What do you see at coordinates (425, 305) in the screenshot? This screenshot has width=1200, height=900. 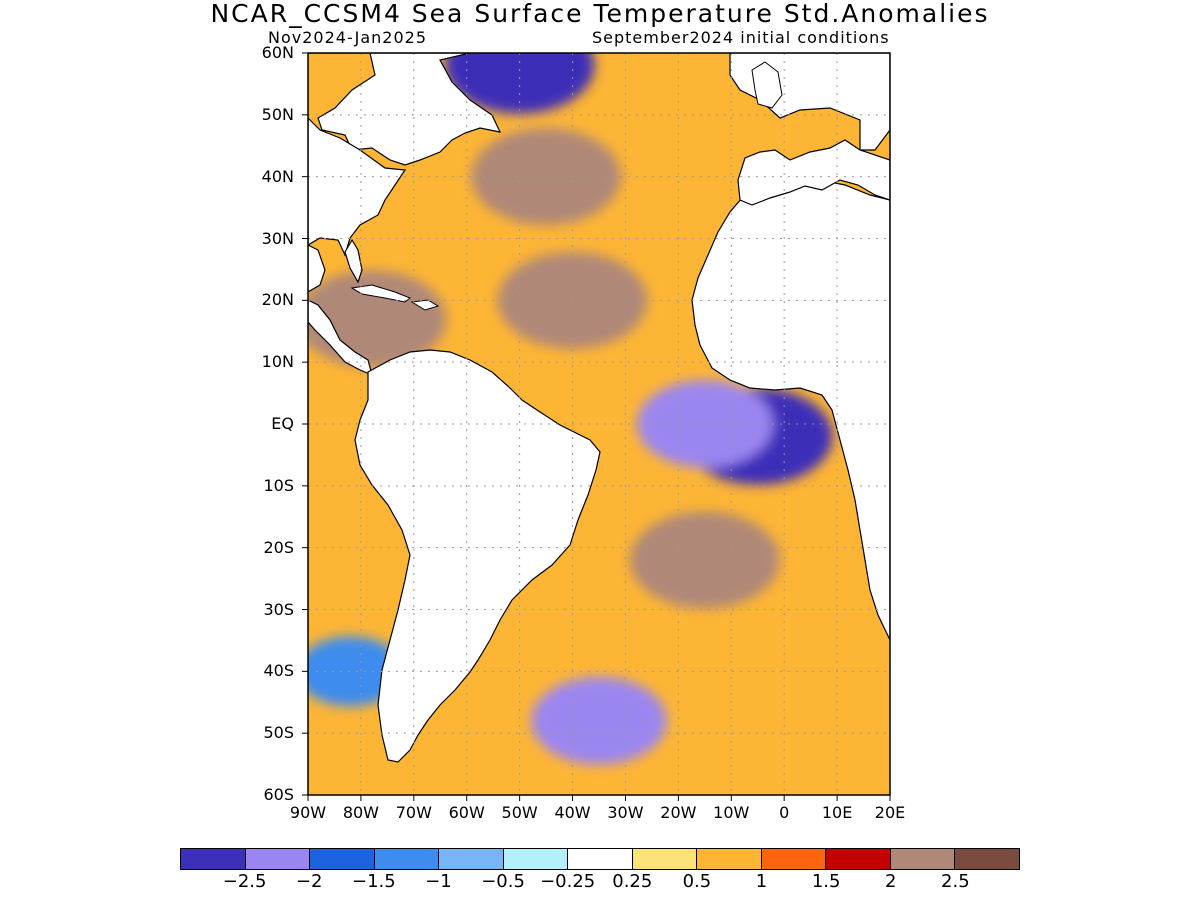 I see `hispaniola-land` at bounding box center [425, 305].